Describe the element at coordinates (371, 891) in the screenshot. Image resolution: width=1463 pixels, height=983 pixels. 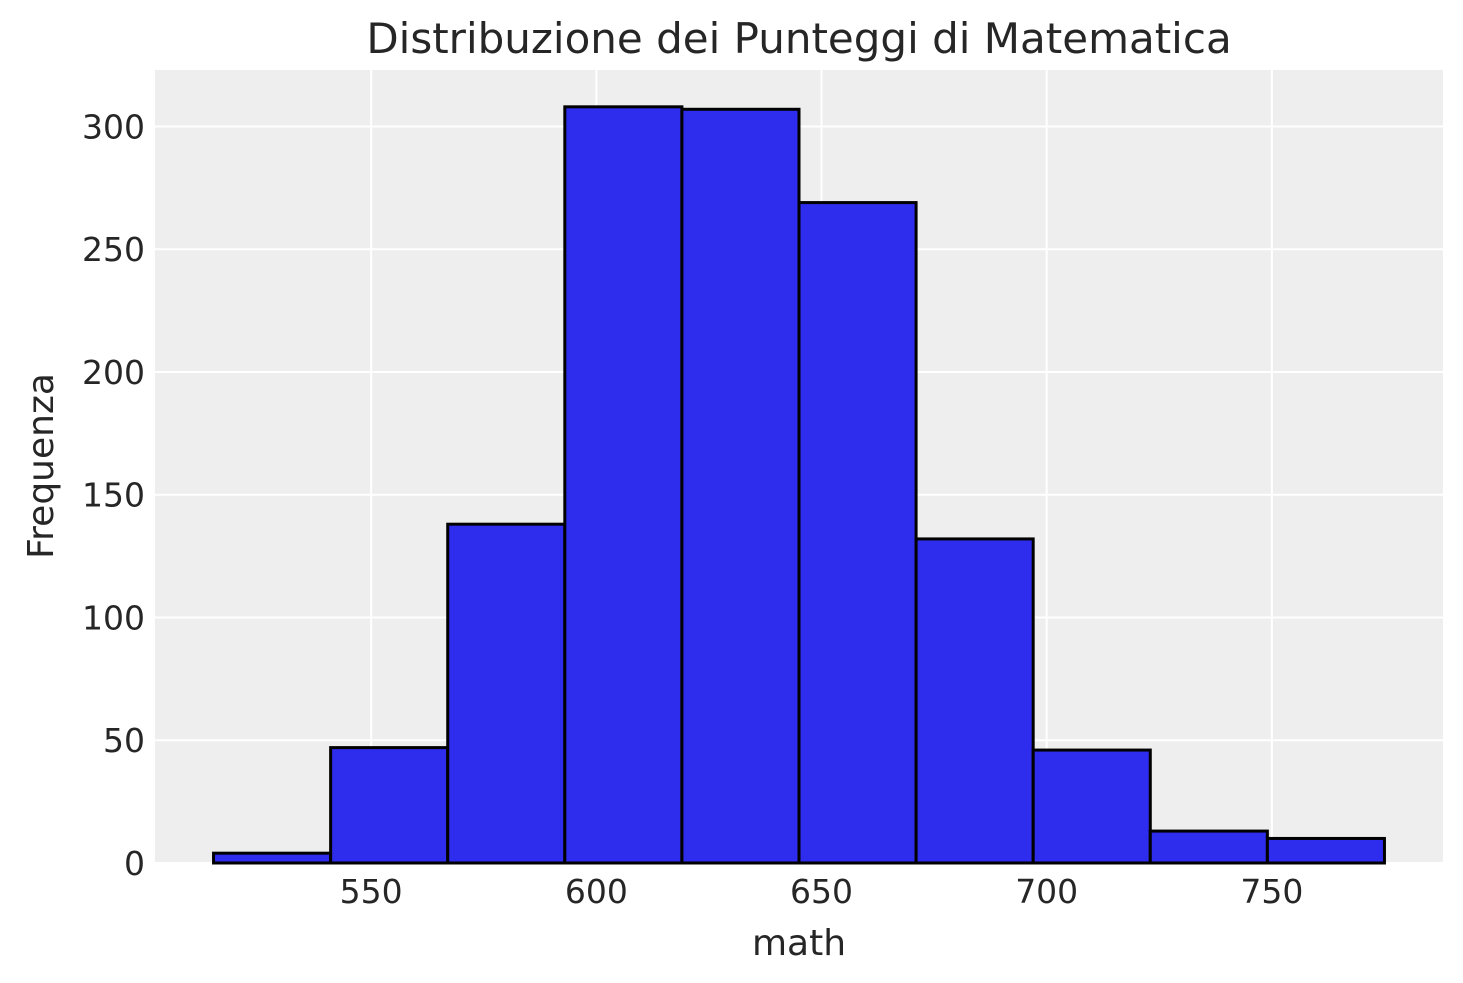
I see `x-tick-label: 550` at that location.